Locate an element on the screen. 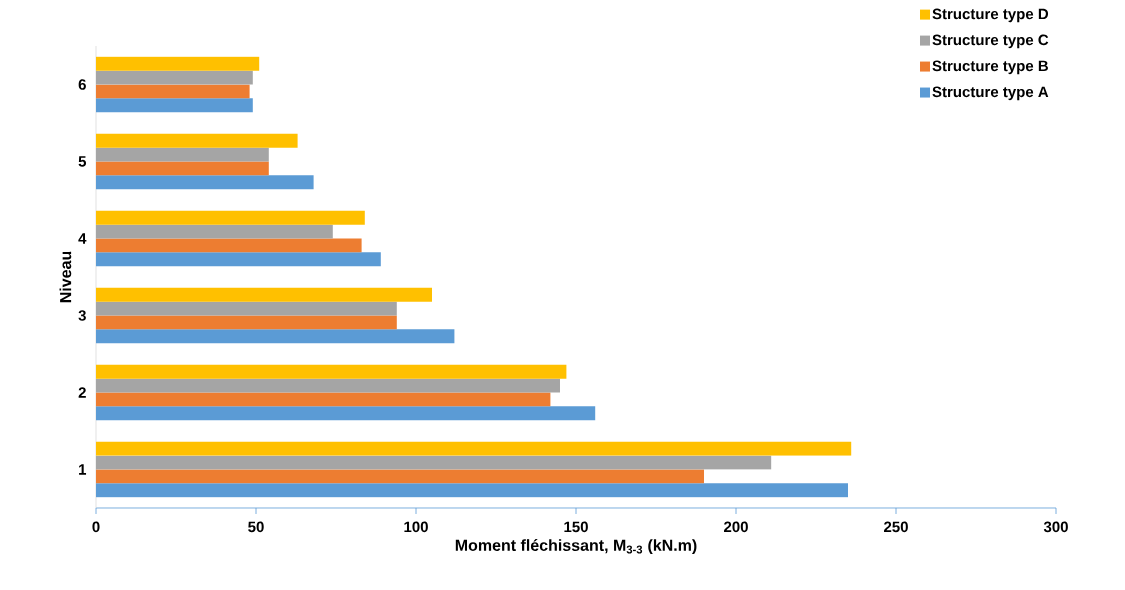 Image resolution: width=1125 pixels, height=590 pixels. x-tick-label: 50 is located at coordinates (256, 527).